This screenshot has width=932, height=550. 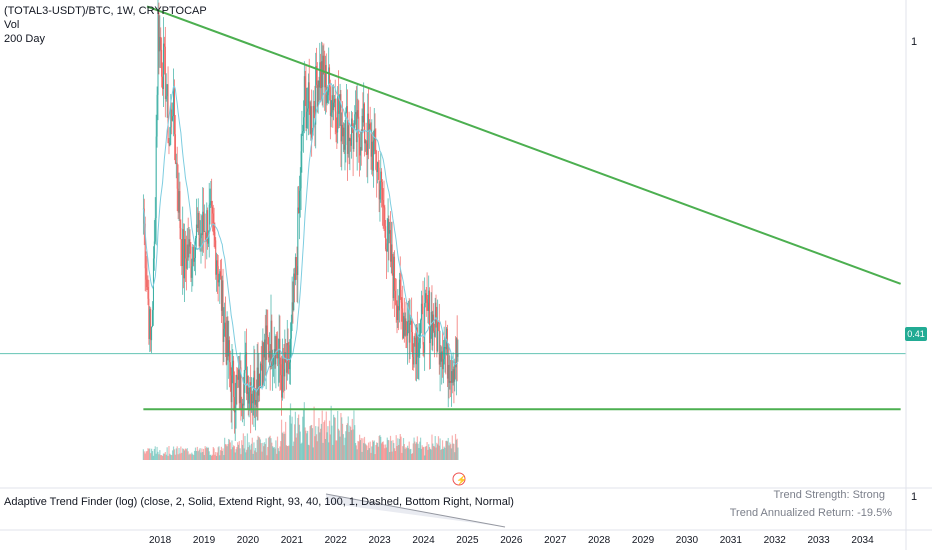 What do you see at coordinates (380, 540) in the screenshot?
I see `time-axis-label: 2023` at bounding box center [380, 540].